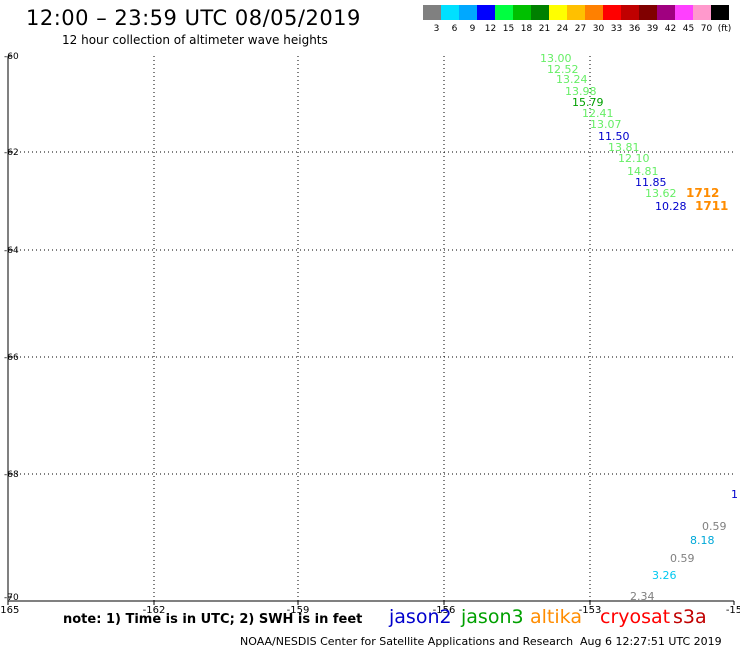  Describe the element at coordinates (563, 69) in the screenshot. I see `wave-height-label: 12.52` at that location.